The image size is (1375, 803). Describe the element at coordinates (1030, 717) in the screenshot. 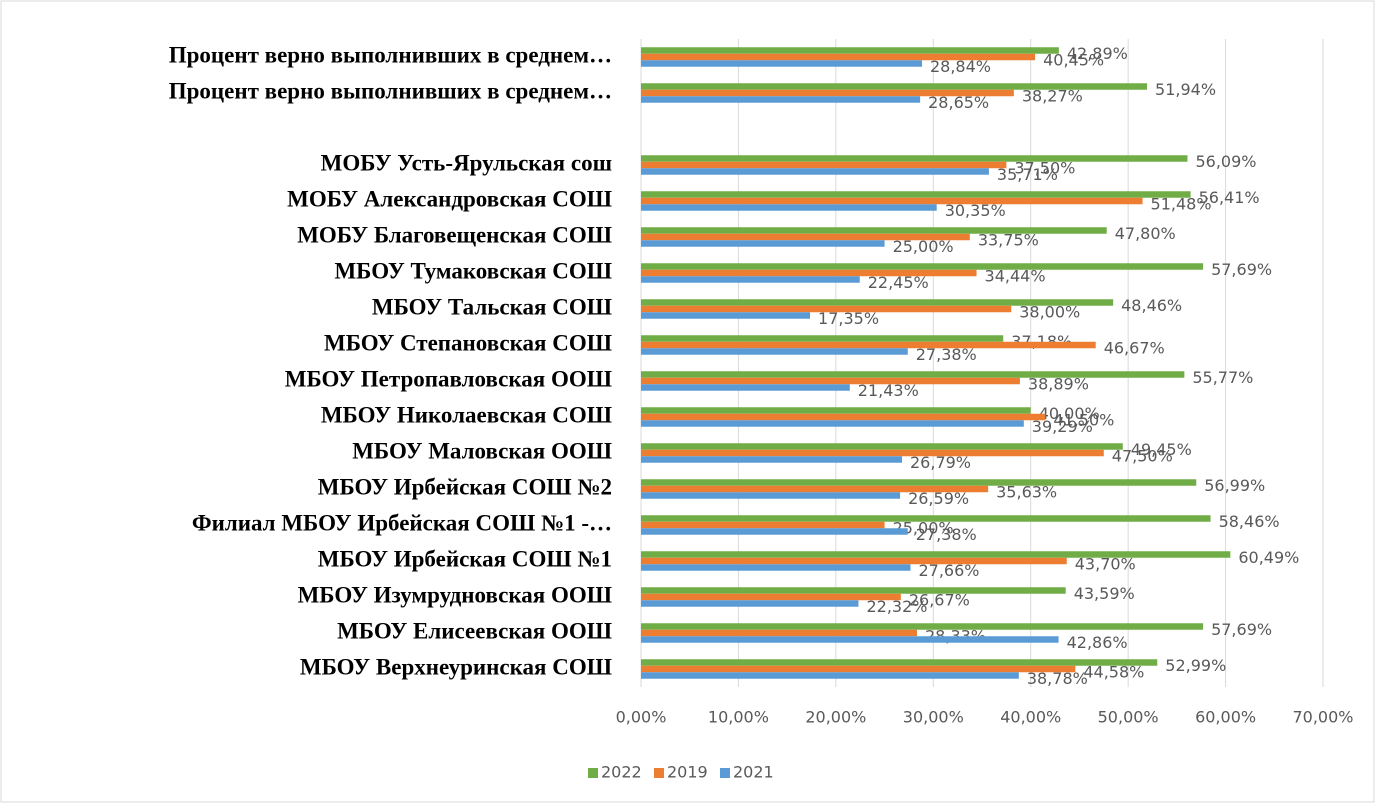

I see `x-tick-label: 40,00%` at that location.